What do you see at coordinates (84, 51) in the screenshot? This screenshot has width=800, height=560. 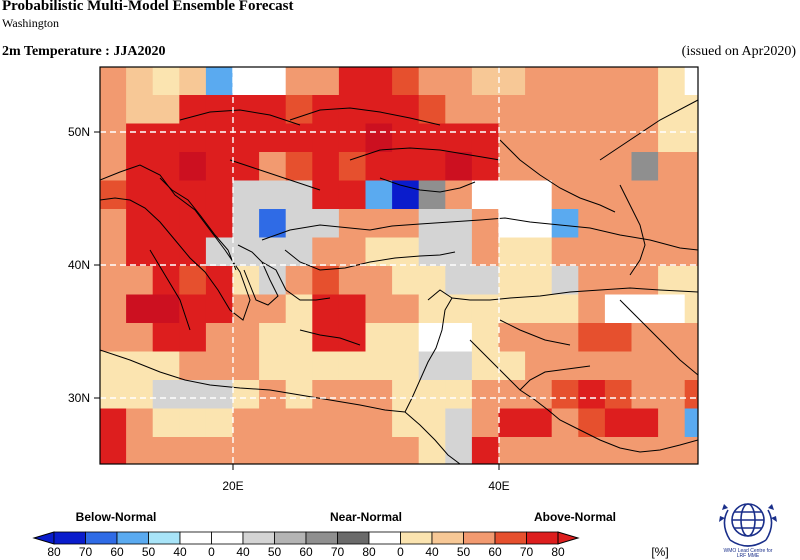 I see `forecast-variable: 2m Temperature : JJA2020` at bounding box center [84, 51].